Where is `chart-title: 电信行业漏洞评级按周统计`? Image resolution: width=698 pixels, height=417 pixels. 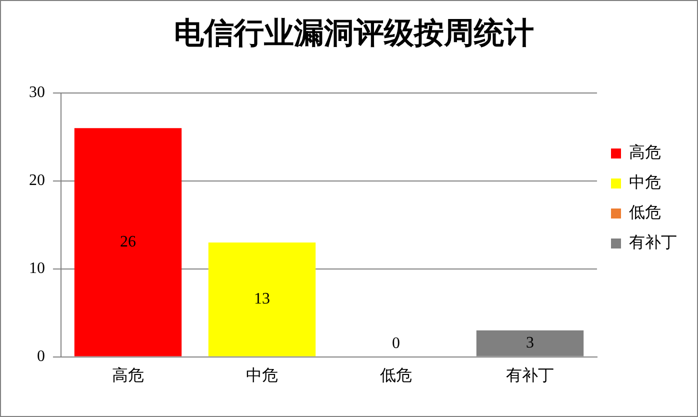
chart-title: 电信行业漏洞评级按周统计 is located at coordinates (354, 33).